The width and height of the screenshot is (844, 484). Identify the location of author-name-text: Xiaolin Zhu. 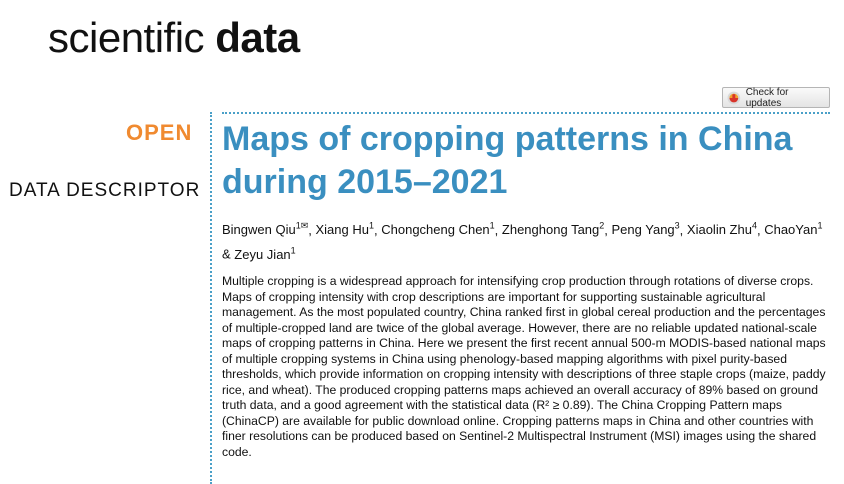
(719, 230).